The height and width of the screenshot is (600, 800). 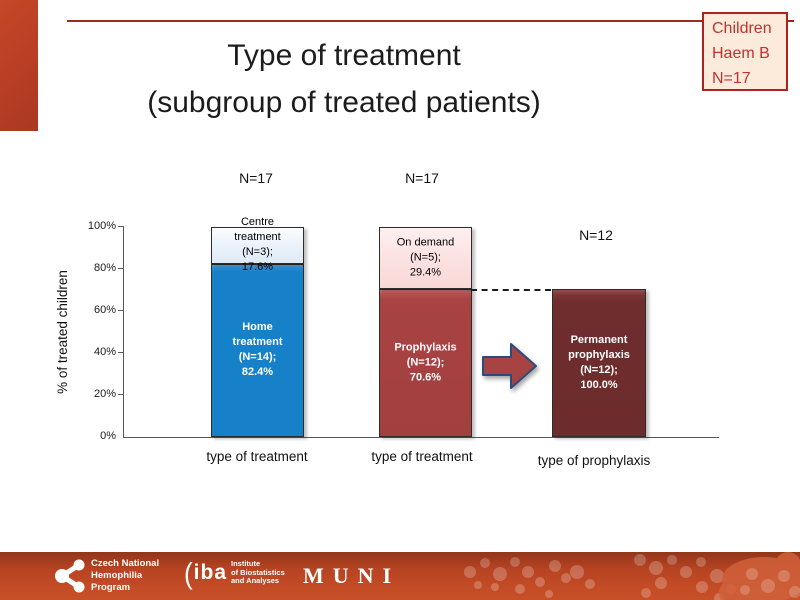 What do you see at coordinates (422, 456) in the screenshot?
I see `x-label-bar2: type of treatment` at bounding box center [422, 456].